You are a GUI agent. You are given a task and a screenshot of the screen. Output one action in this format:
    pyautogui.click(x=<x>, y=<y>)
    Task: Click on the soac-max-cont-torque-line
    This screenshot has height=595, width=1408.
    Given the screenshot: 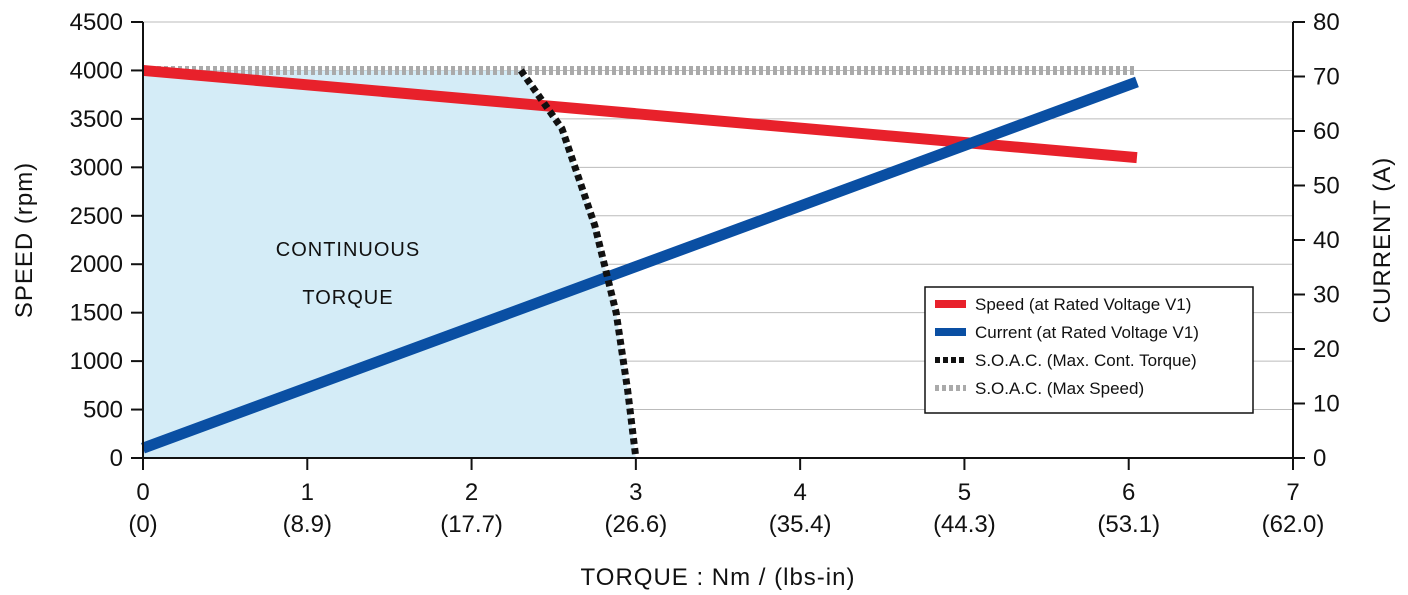 What is the action you would take?
    pyautogui.click(x=578, y=263)
    